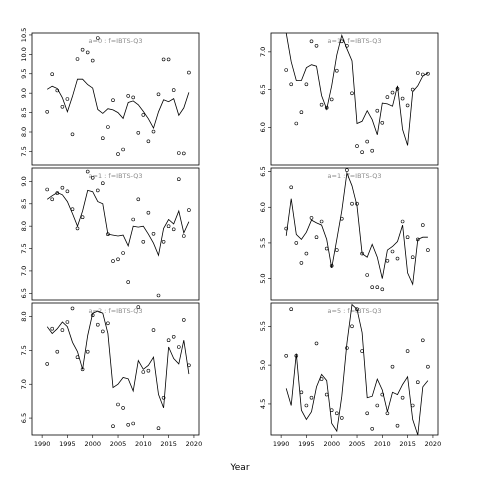 The height and width of the screenshot is (480, 480). What do you see at coordinates (42, 444) in the screenshot?
I see `x-tick-label: 1990` at bounding box center [42, 444].